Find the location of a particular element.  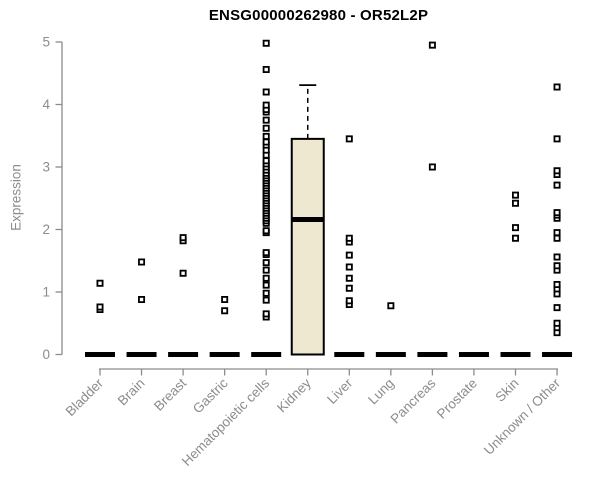

y-tick-label: 1 is located at coordinates (46, 292).